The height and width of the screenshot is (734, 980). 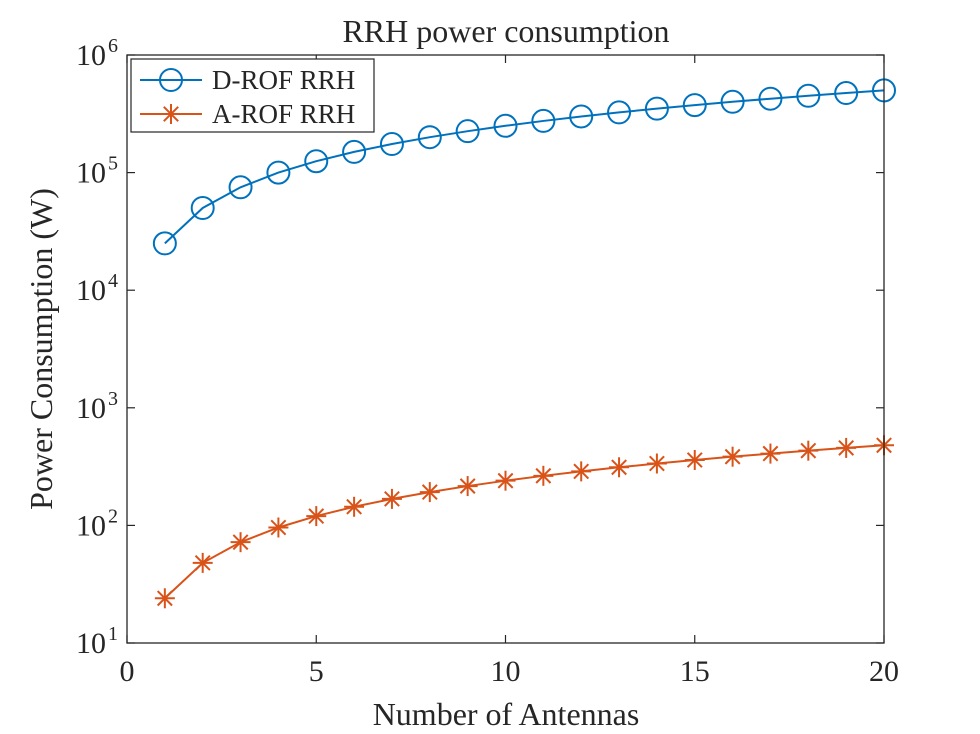 I want to click on y-tick-label-4: 10, so click(x=91, y=173).